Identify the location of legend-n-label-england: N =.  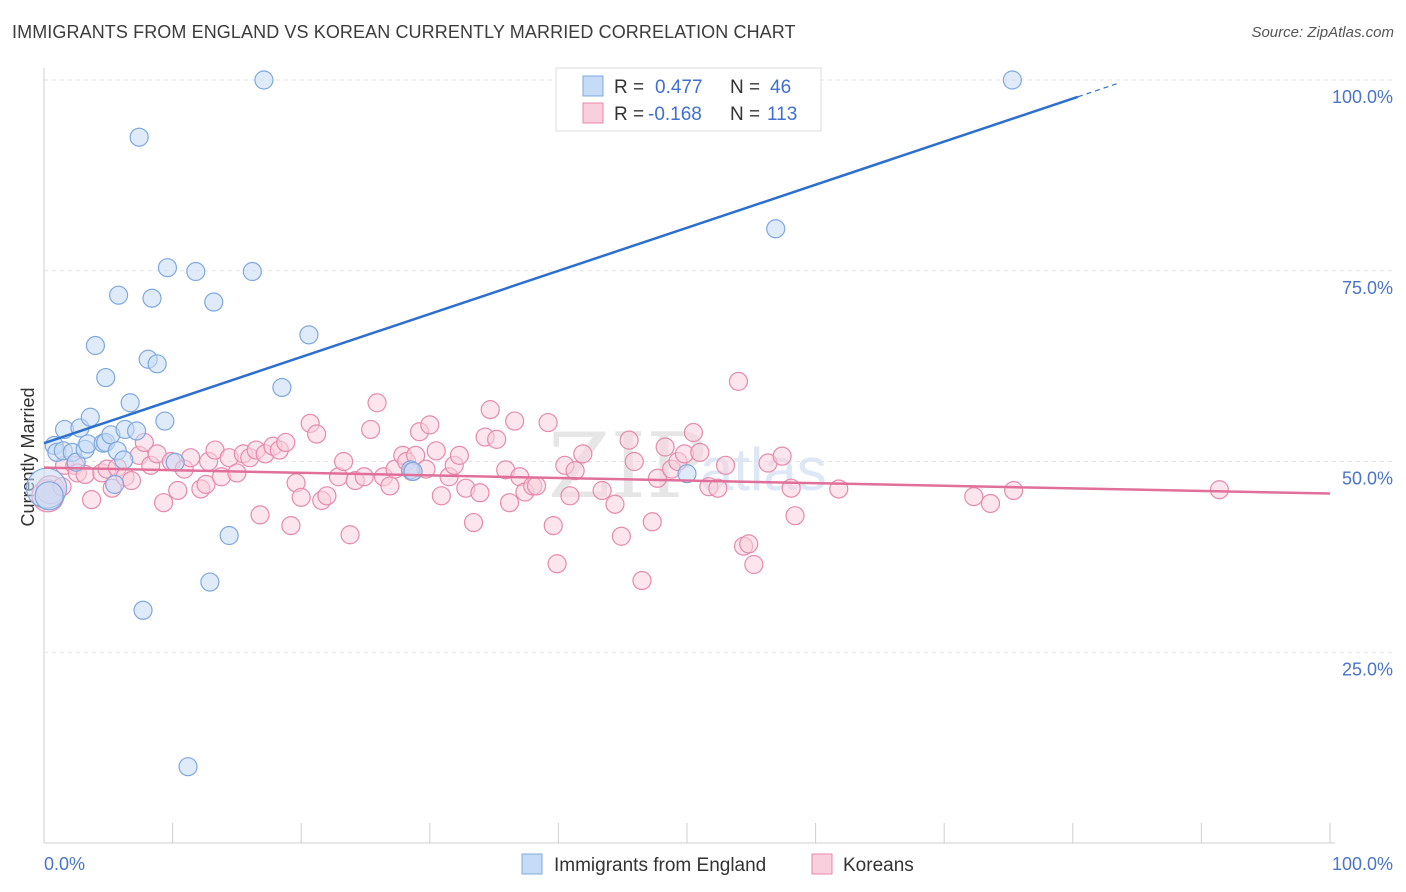
(745, 87).